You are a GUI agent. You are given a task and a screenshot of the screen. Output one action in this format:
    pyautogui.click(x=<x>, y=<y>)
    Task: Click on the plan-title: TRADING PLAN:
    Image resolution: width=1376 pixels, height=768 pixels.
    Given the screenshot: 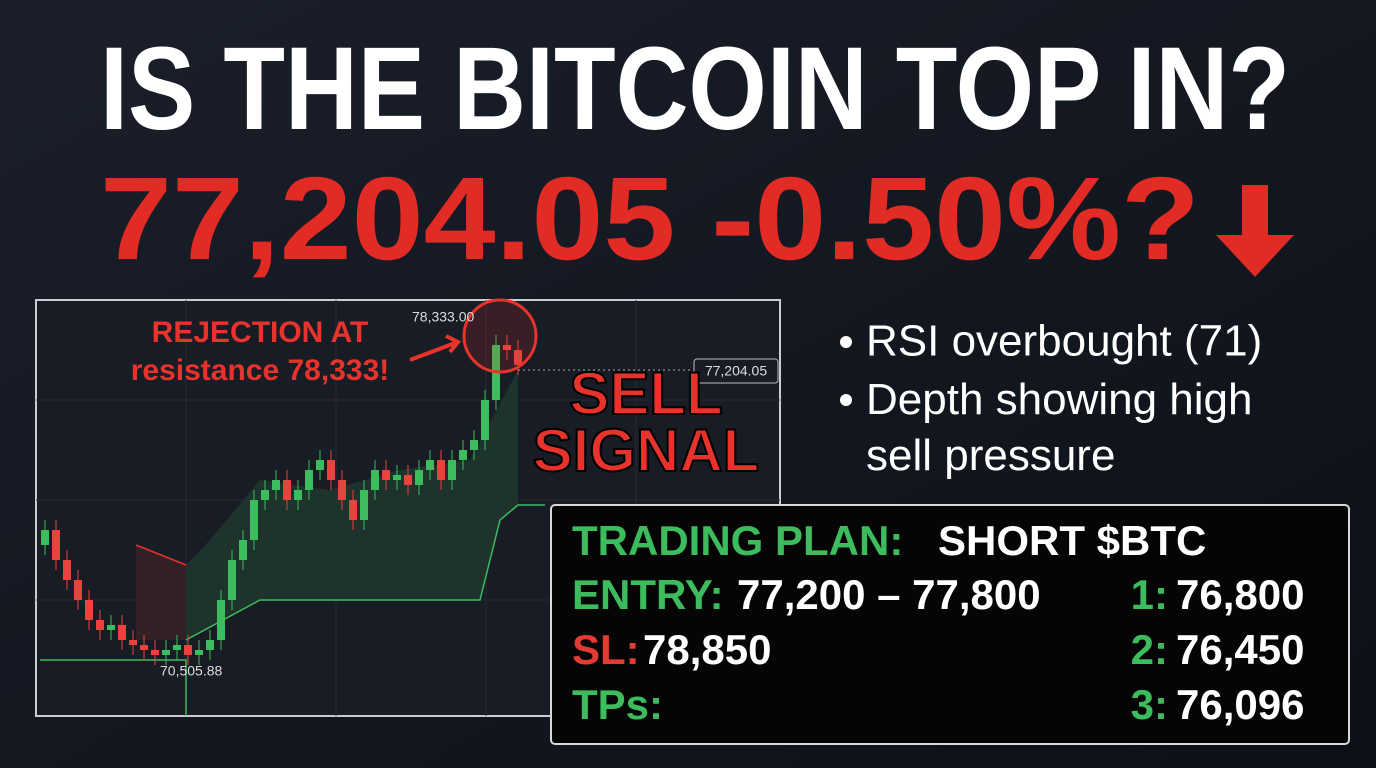 What is the action you would take?
    pyautogui.click(x=737, y=540)
    